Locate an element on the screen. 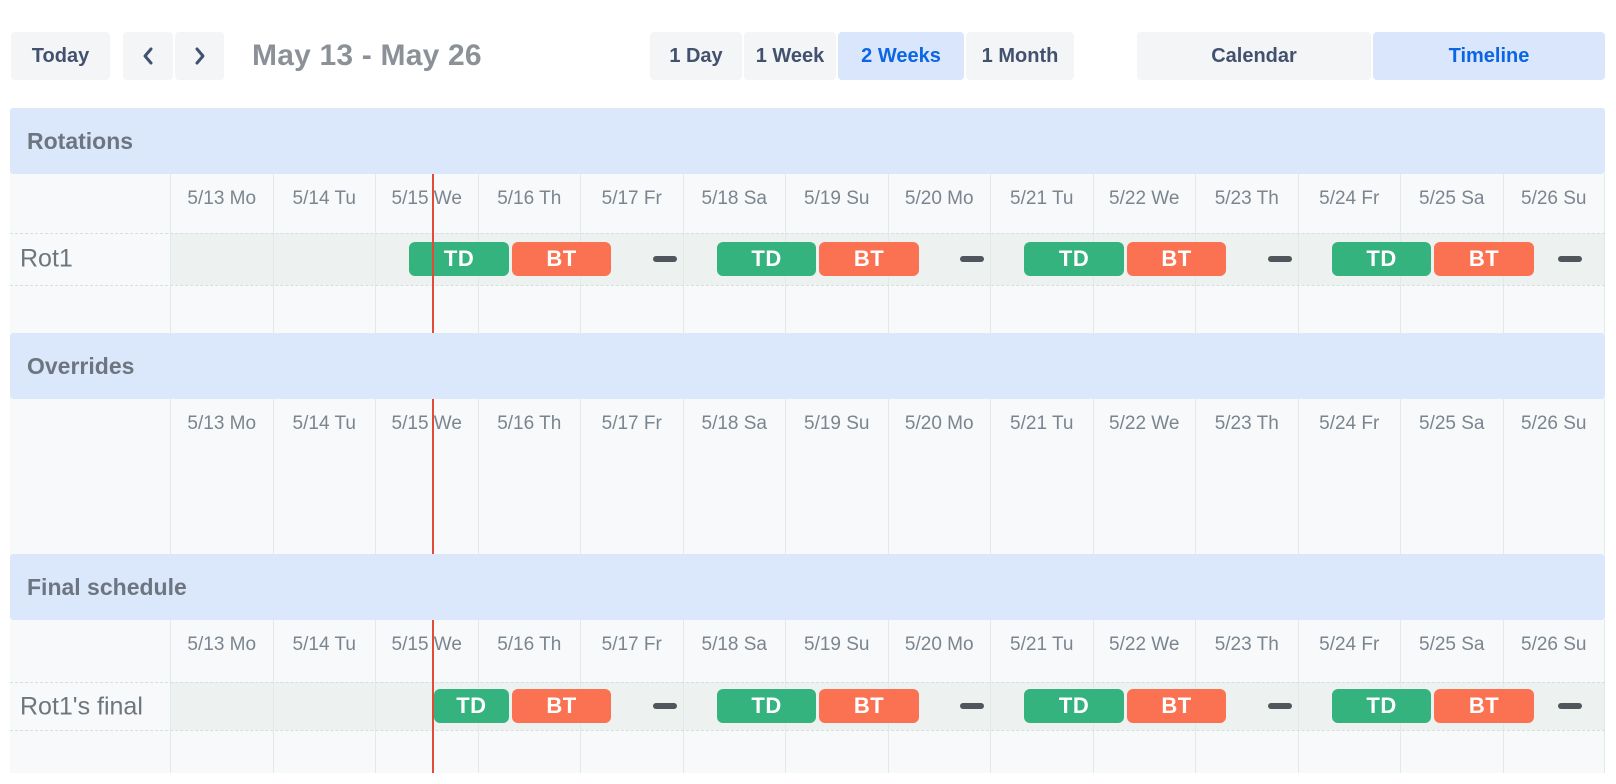 The height and width of the screenshot is (784, 1616). section-title: Rotations is located at coordinates (80, 140).